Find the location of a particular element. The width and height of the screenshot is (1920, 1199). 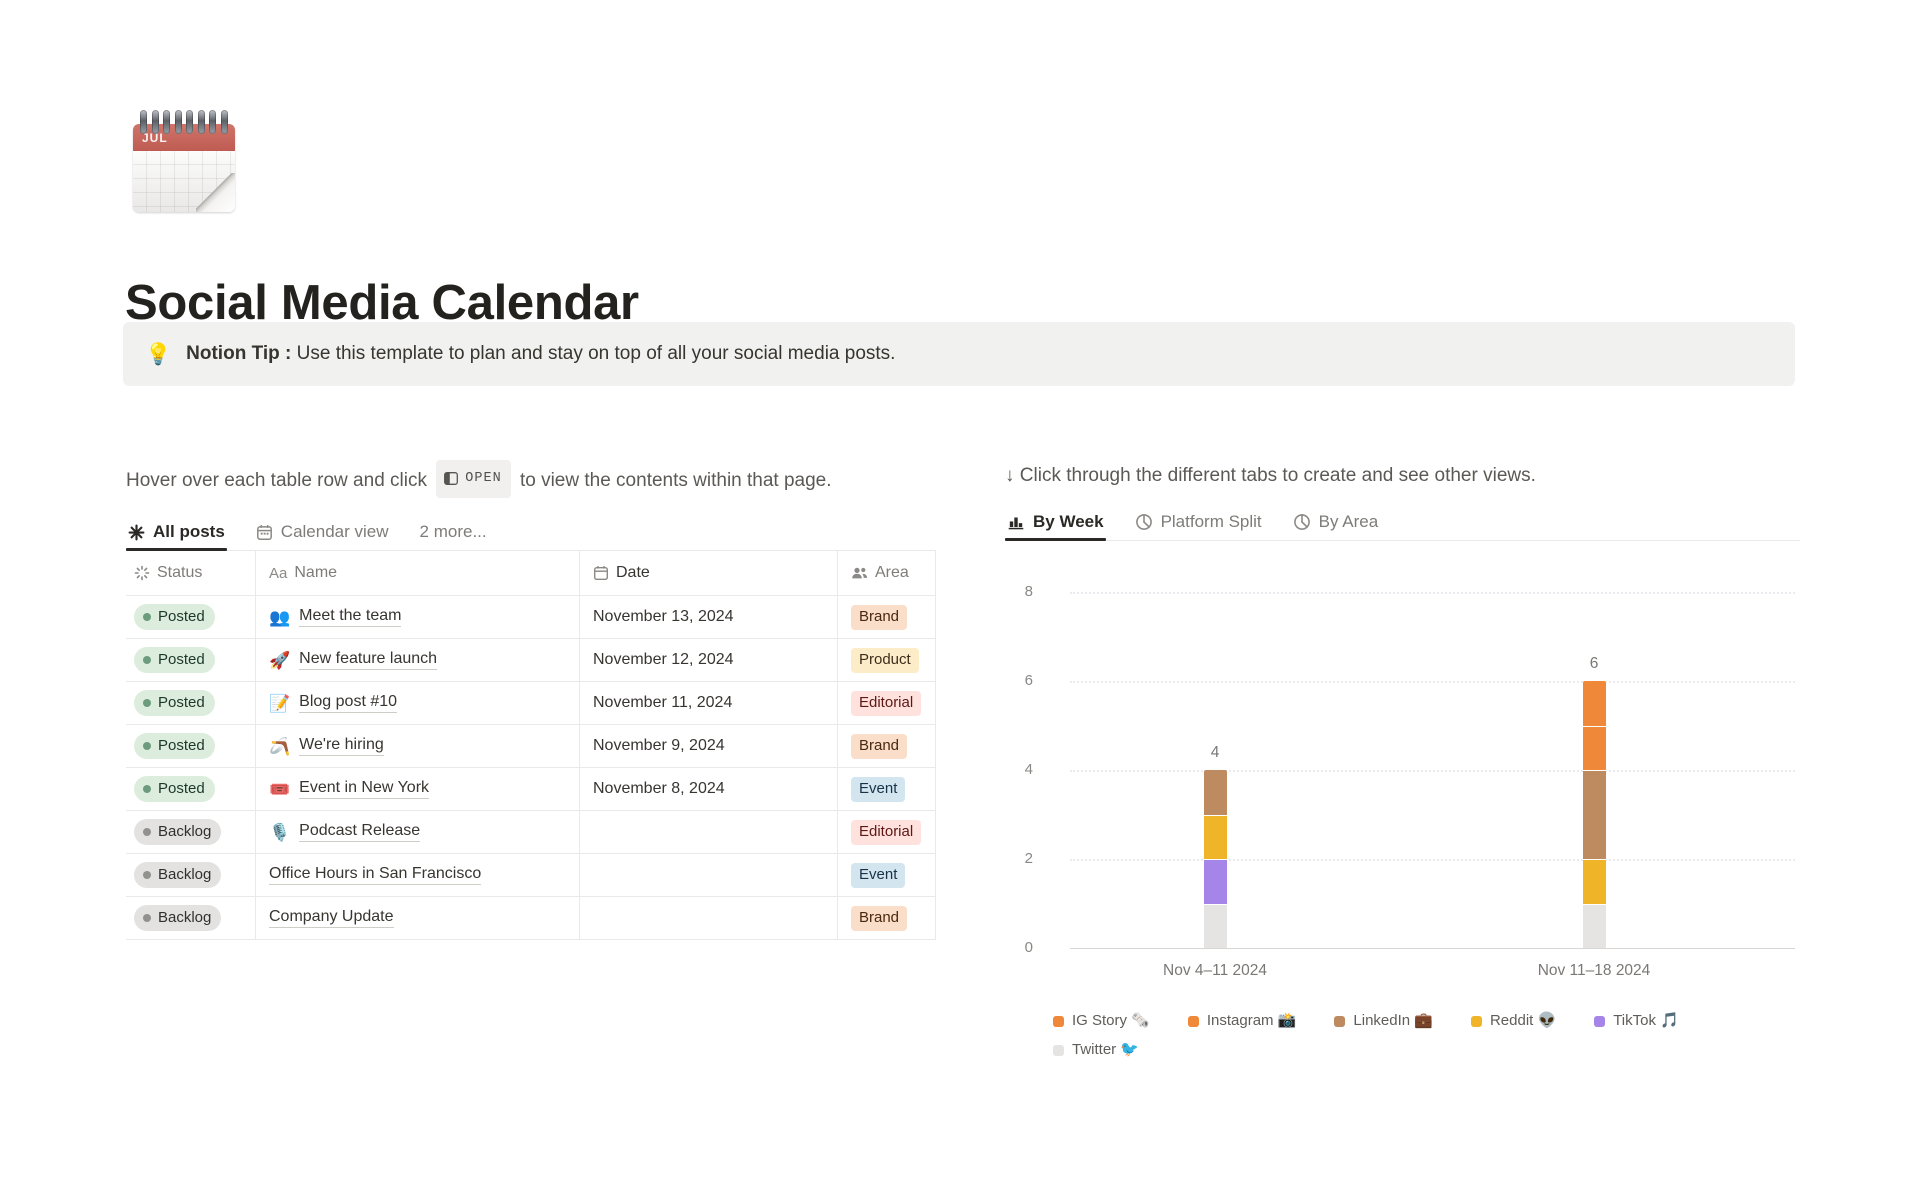

column-label: Name is located at coordinates (316, 572).